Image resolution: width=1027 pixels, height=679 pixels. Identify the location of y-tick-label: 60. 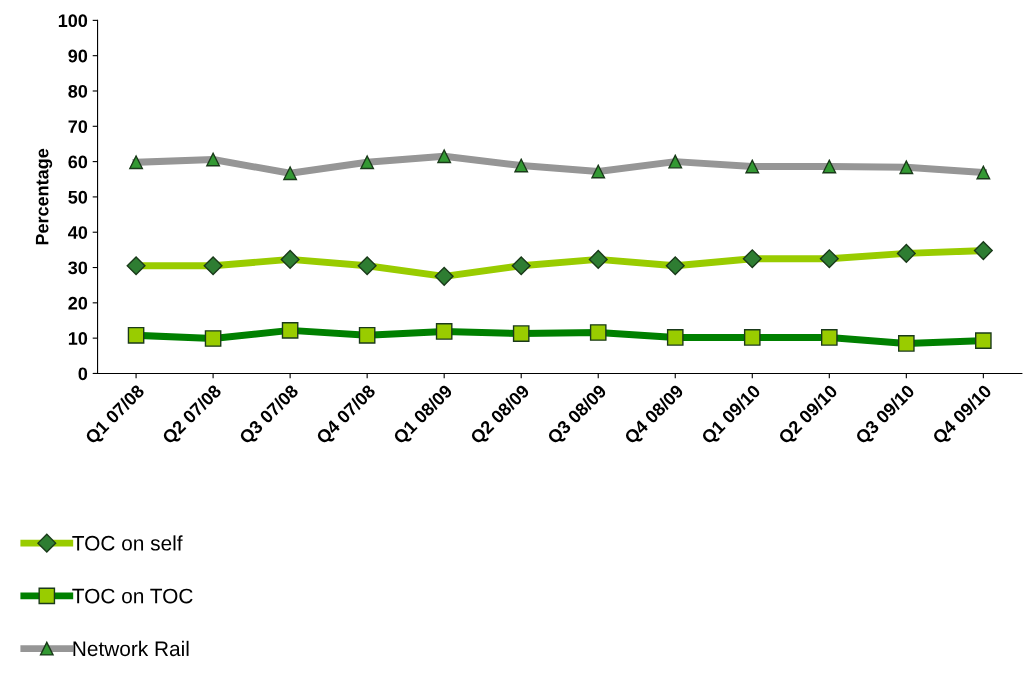
(78, 162).